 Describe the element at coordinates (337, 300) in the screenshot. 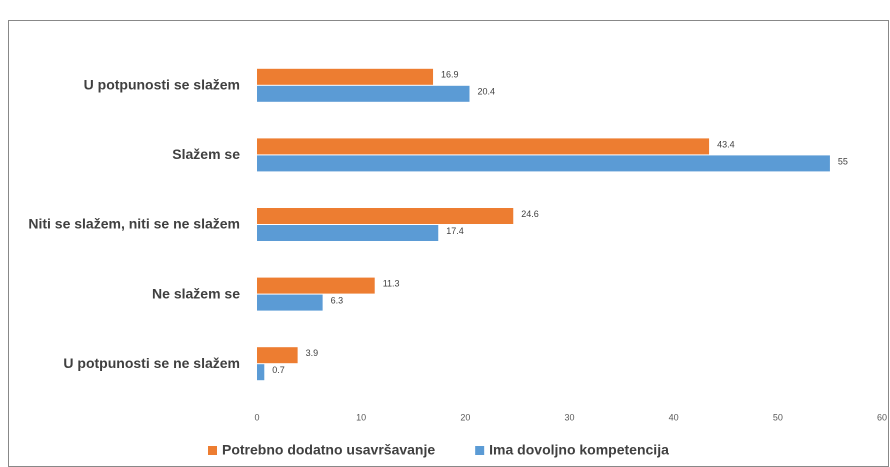

I see `data-label: 6.3` at that location.